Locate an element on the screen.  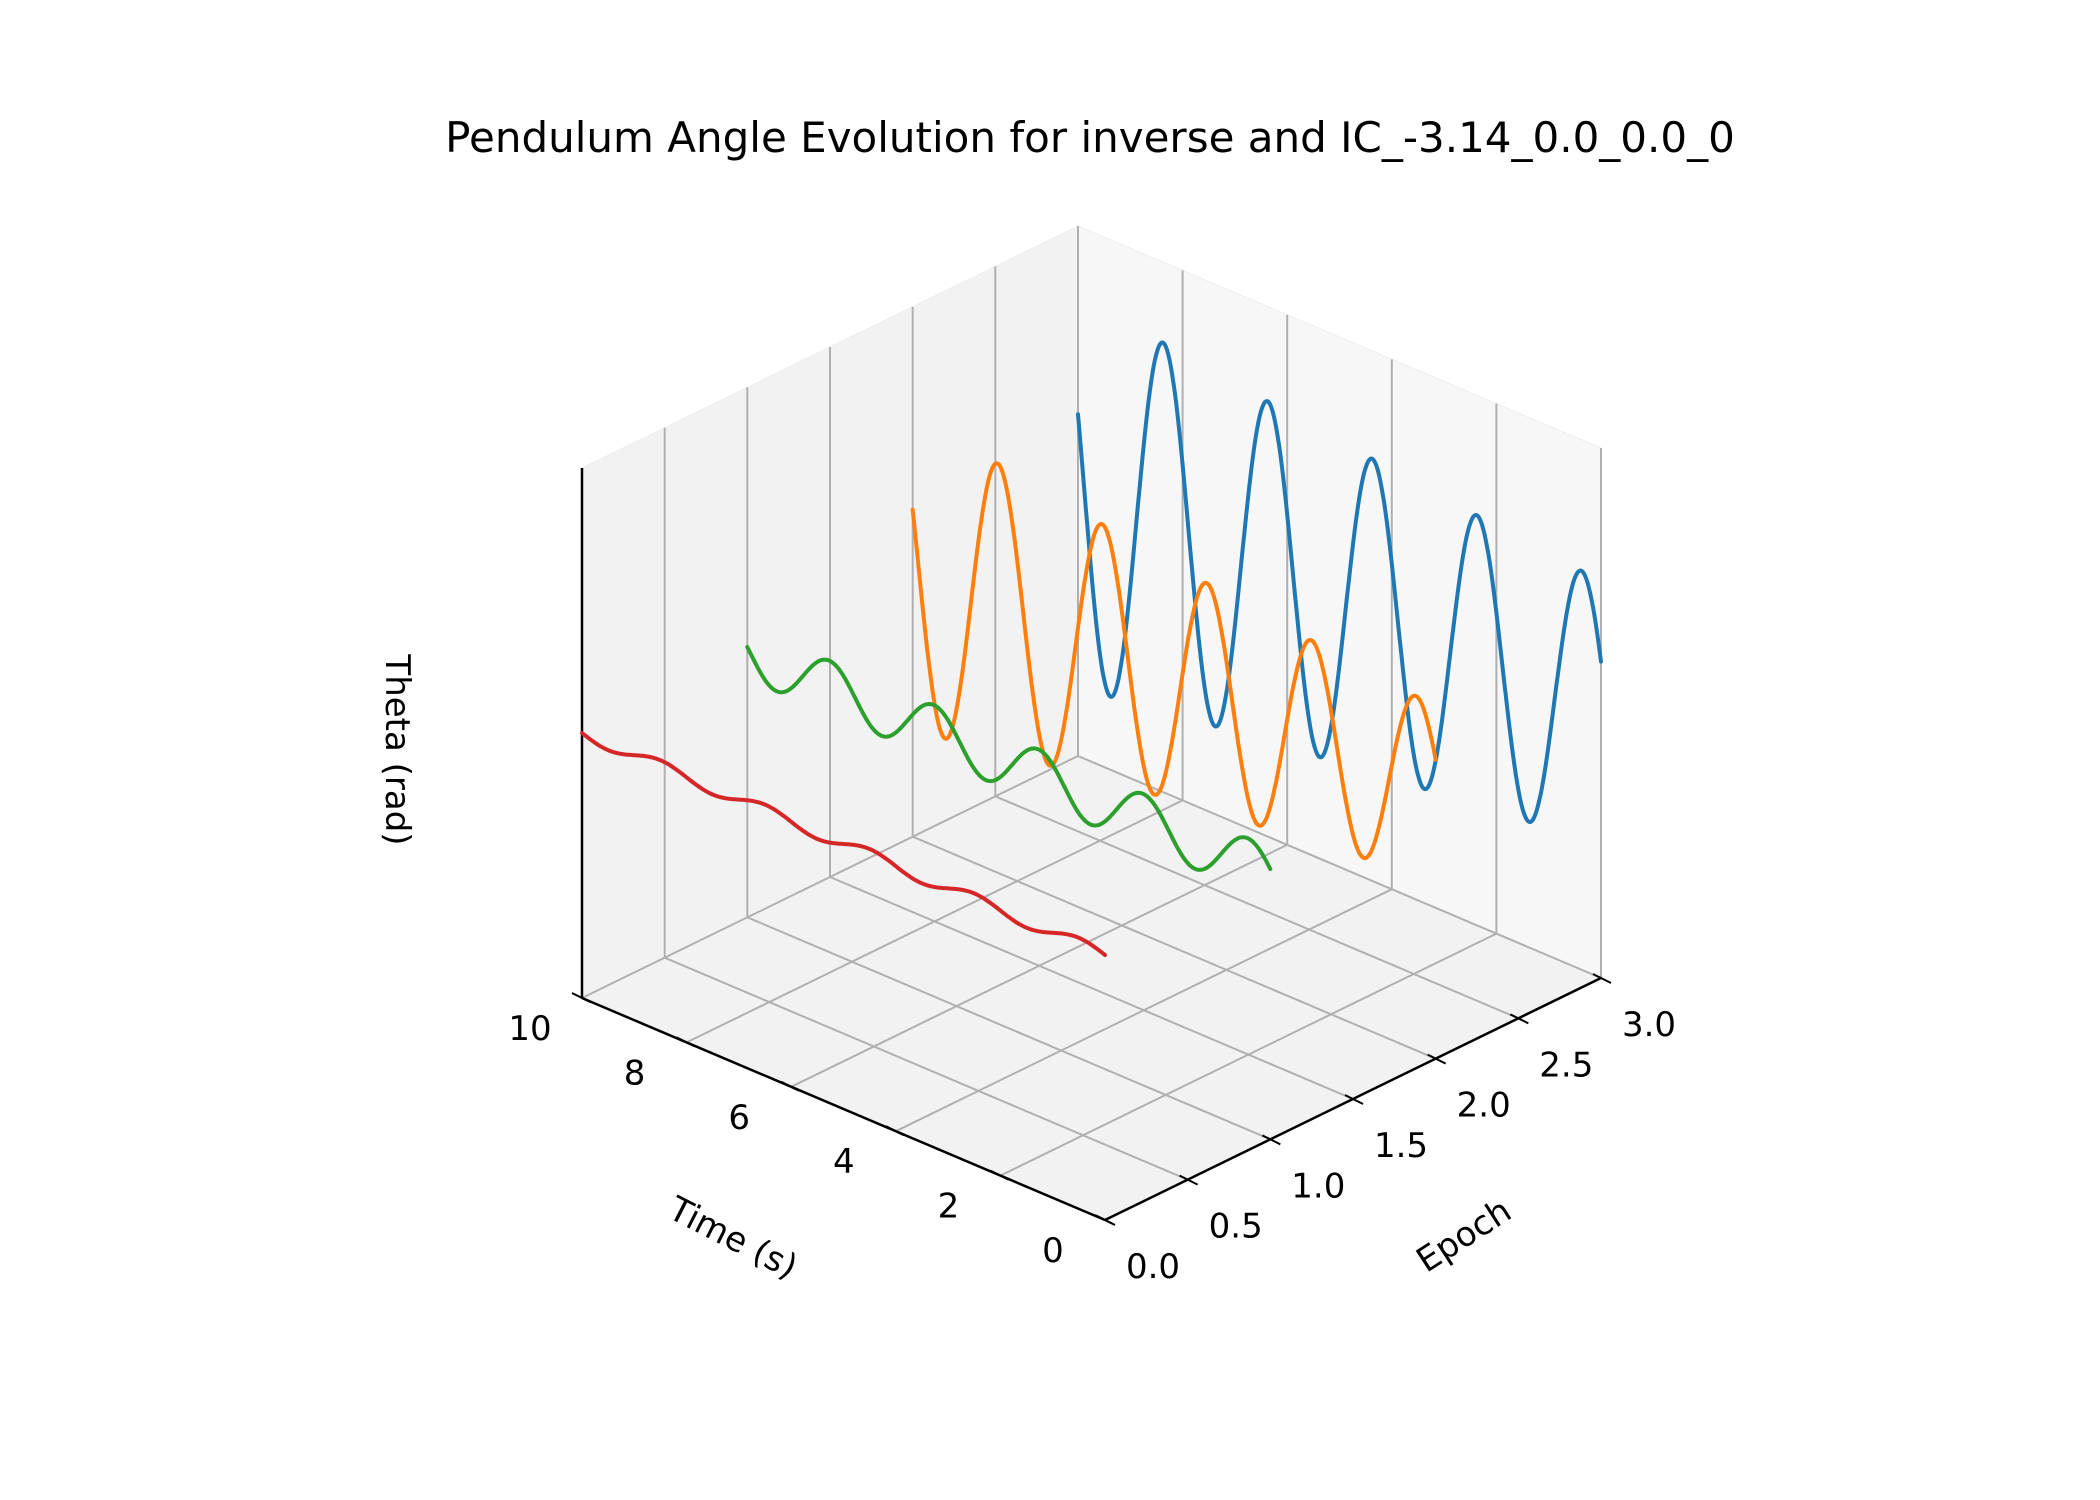
y-axis-label: Epoch is located at coordinates (1463, 1236).